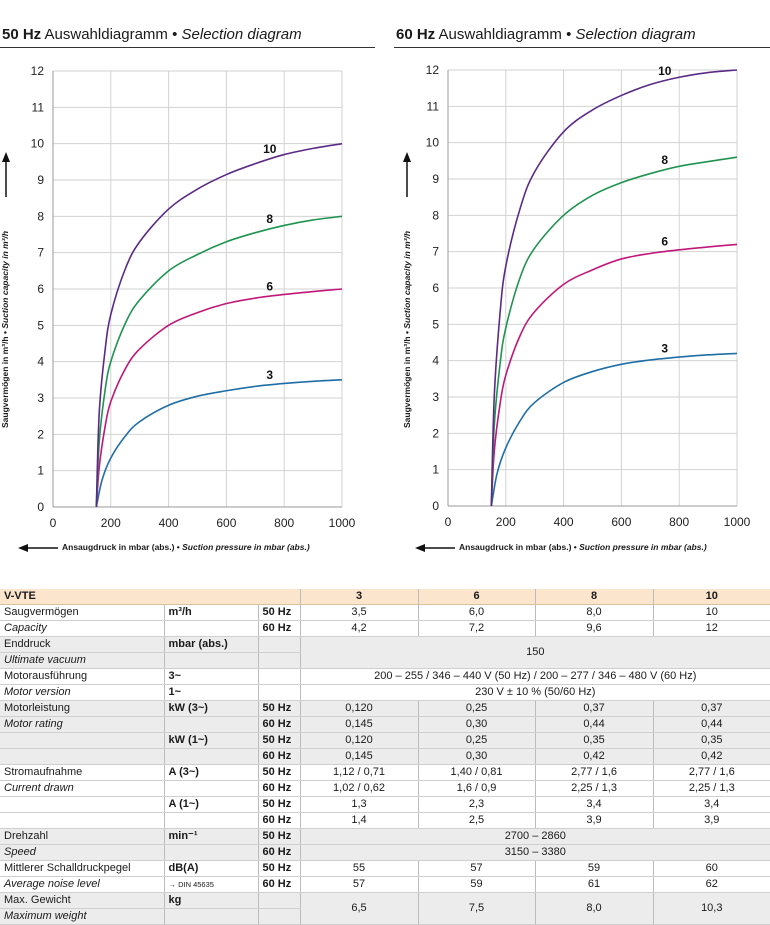  I want to click on cell: 3,9, so click(594, 820).